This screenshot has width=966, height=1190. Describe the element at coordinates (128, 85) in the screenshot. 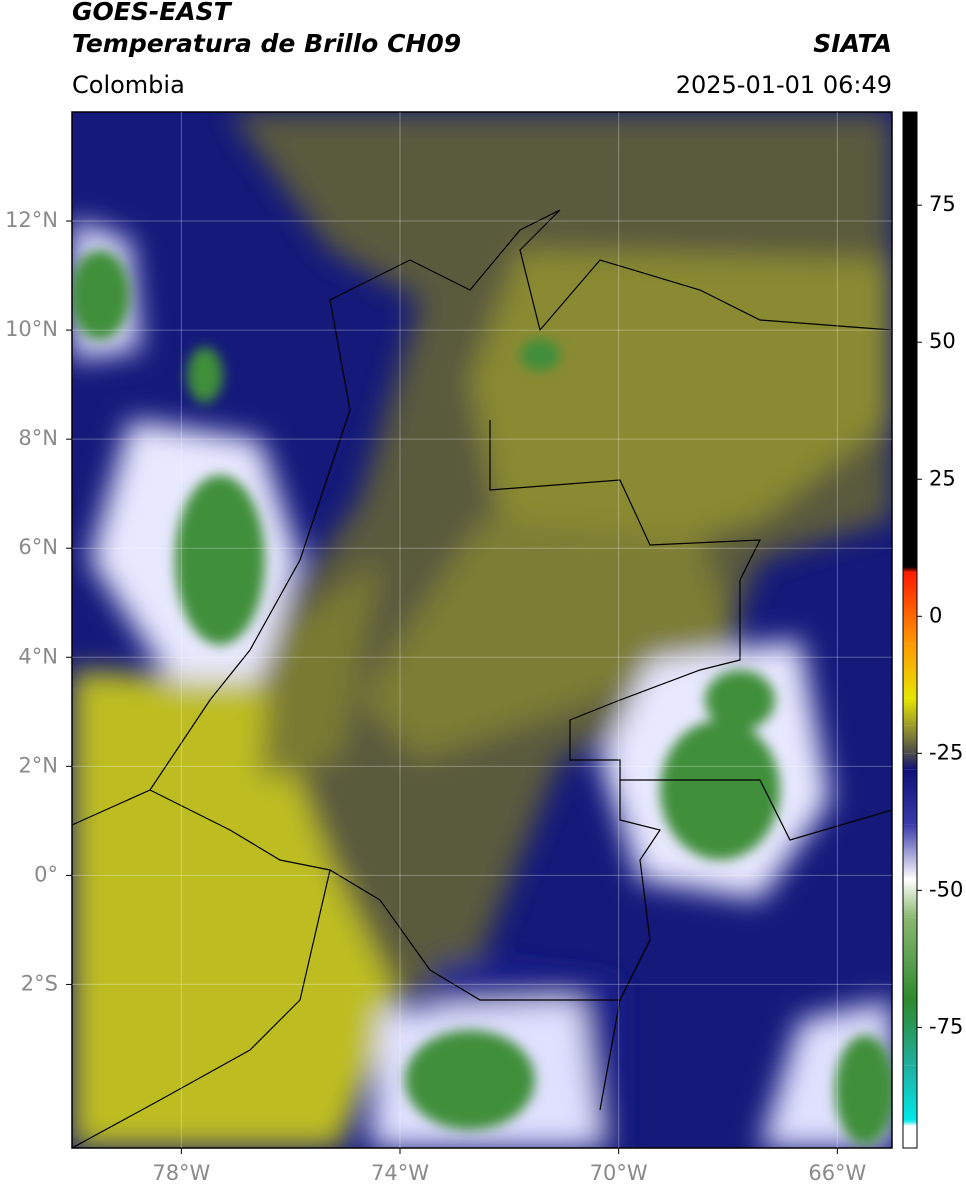

I see `region: Colombia` at that location.